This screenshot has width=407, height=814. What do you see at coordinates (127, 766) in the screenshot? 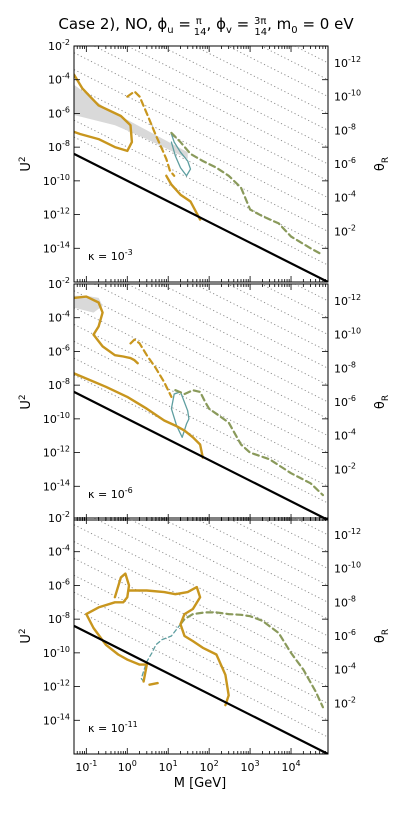
I see `x-tick-label: 10⁰` at bounding box center [127, 766].